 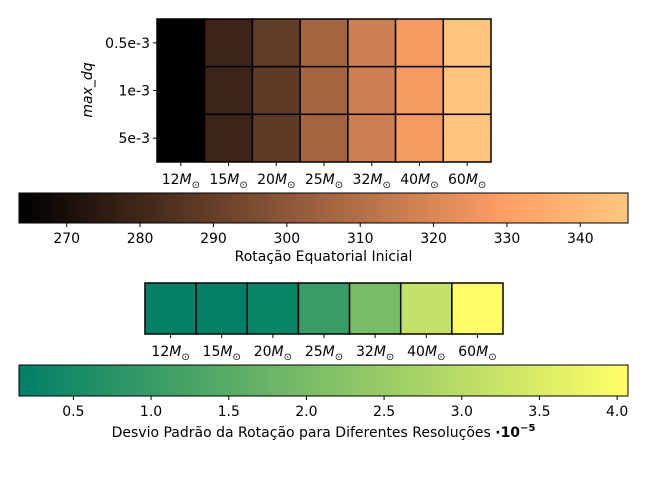 I want to click on colorbar-std-ticks: 0.5 1.0 1.5 2.0 2.5 3.0 3.5 4.0, so click(x=345, y=408).